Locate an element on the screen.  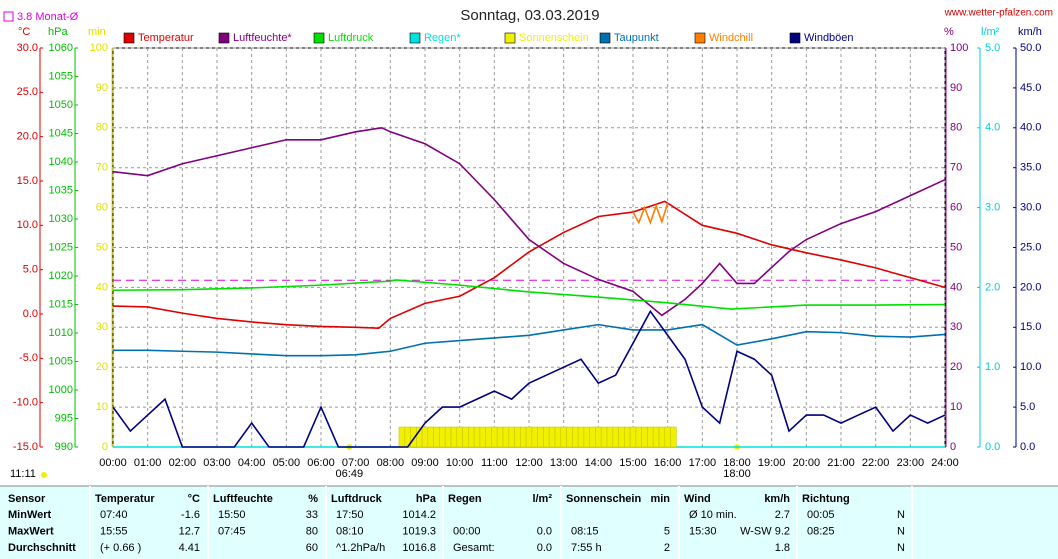
table-header-unit: % is located at coordinates (313, 499).